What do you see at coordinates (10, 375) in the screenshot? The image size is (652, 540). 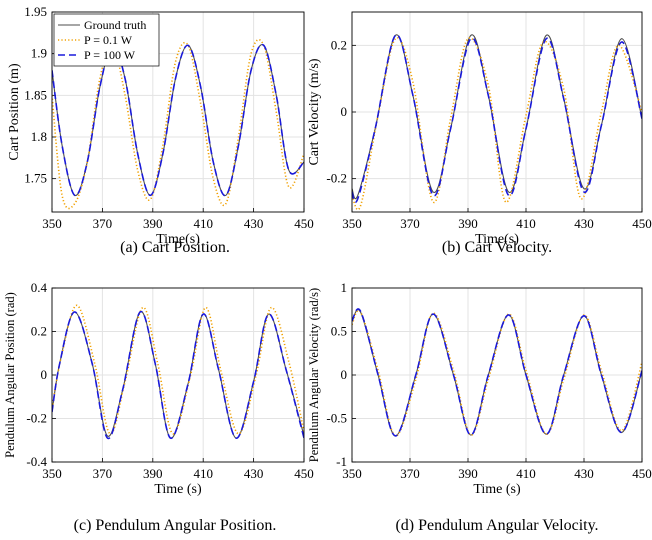 I see `y-axis-label: Pendulum Angular Position (rad)` at bounding box center [10, 375].